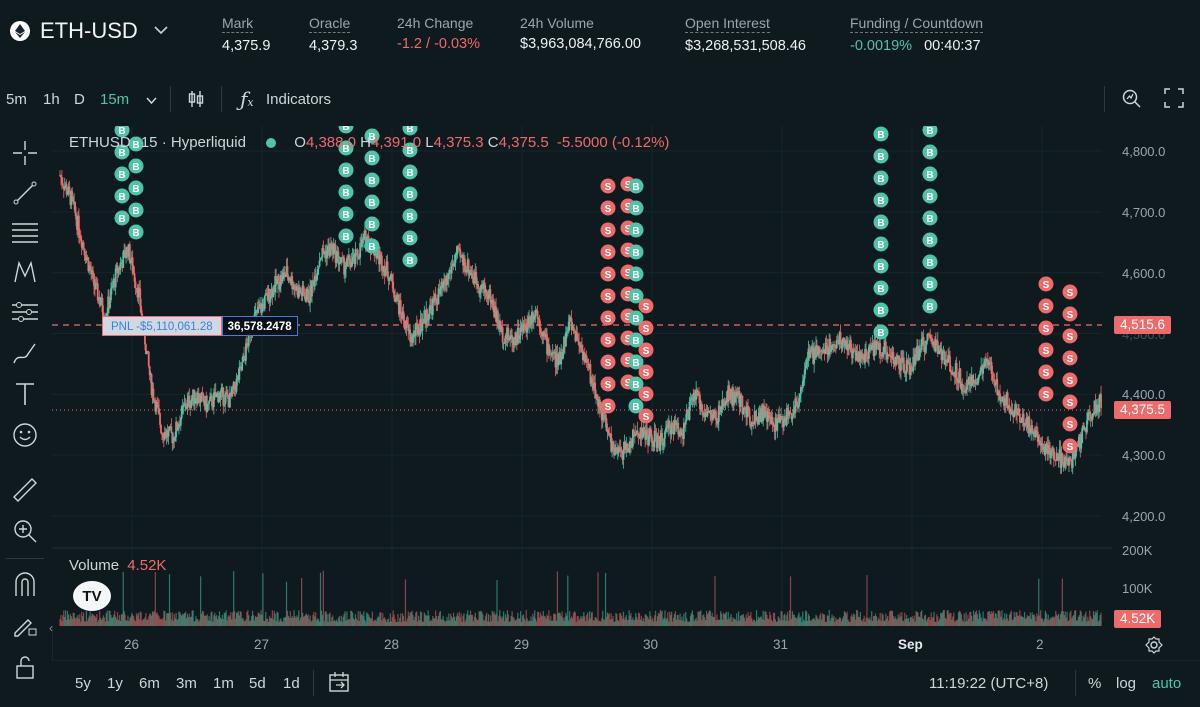 The image size is (1200, 707). I want to click on crosshair-icon, so click(25, 153).